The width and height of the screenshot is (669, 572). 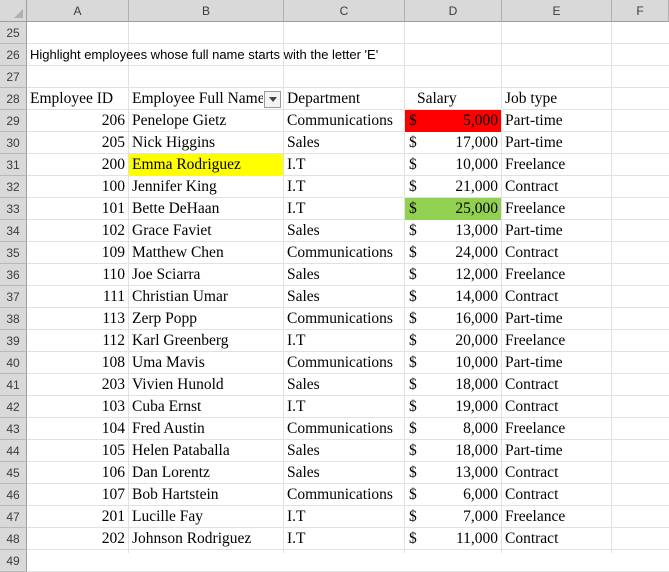 I want to click on row-header-34: 34, so click(x=13, y=231).